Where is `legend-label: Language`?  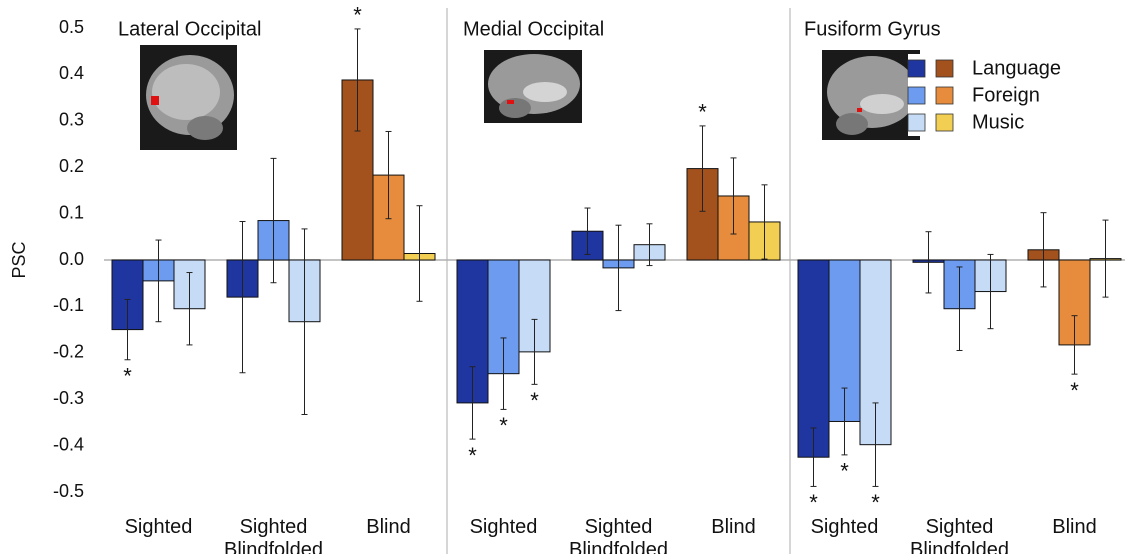
legend-label: Language is located at coordinates (1016, 68).